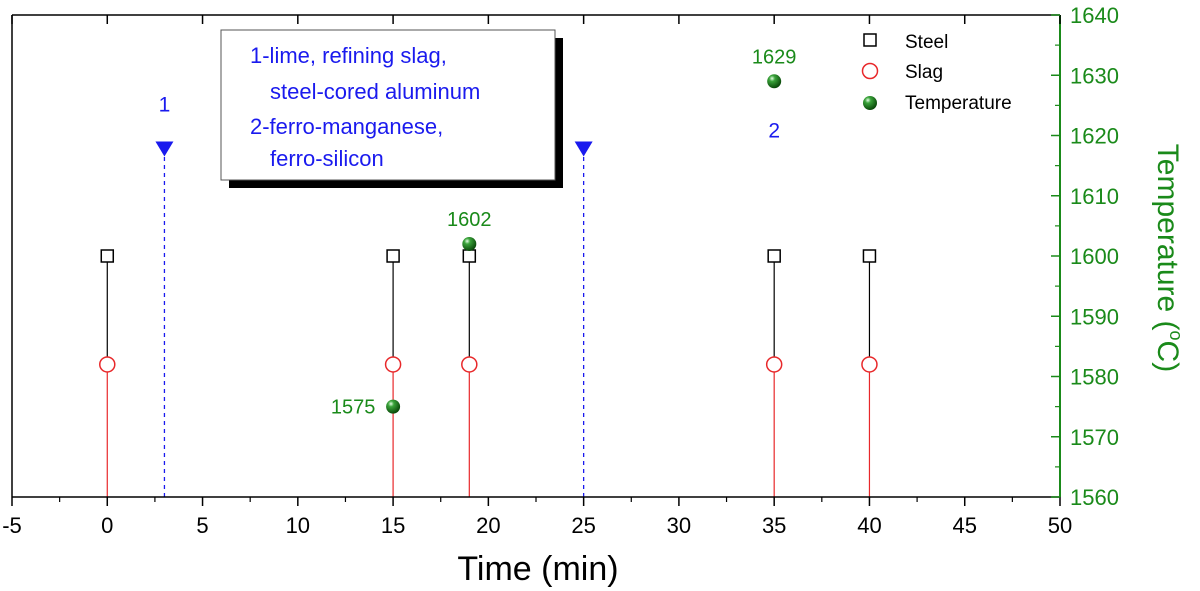  I want to click on y-tick-label: 1560, so click(1094, 497).